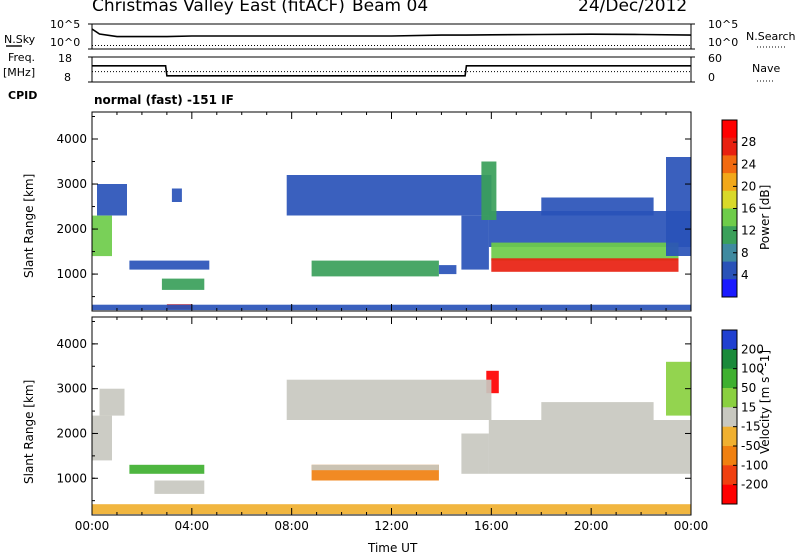 Image resolution: width=800 pixels, height=555 pixels. What do you see at coordinates (71, 184) in the screenshot?
I see `ytick-label-power-2: 3000` at bounding box center [71, 184].